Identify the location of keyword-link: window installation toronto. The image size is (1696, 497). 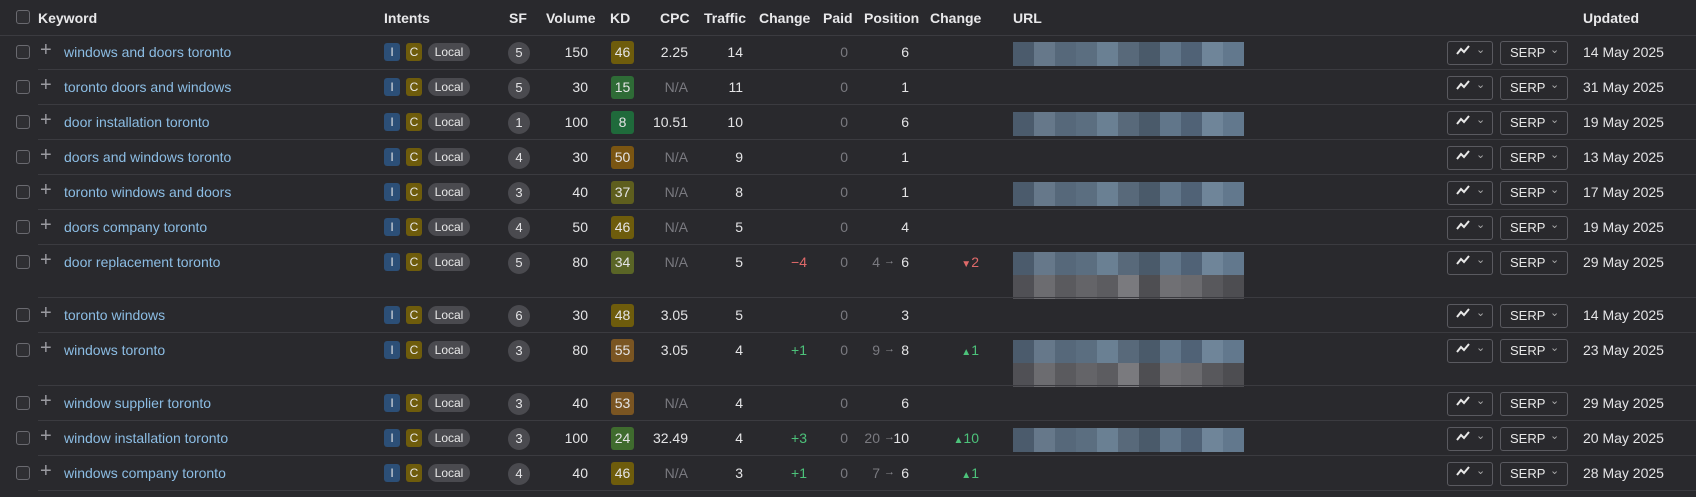
(146, 438).